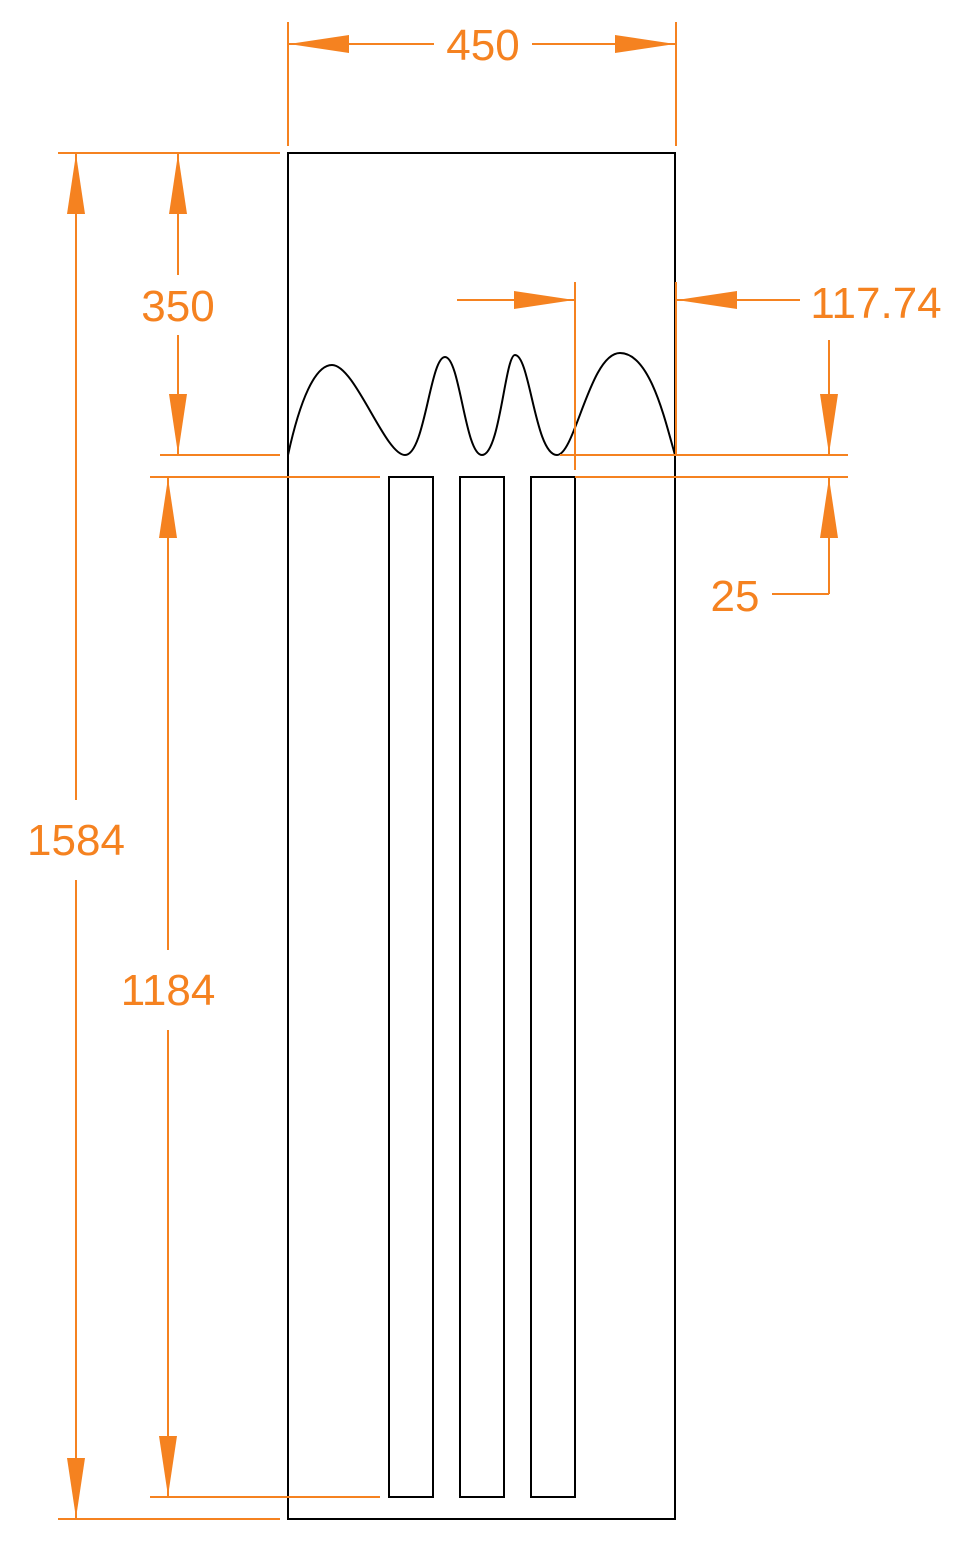  Describe the element at coordinates (76, 840) in the screenshot. I see `dimension-label: 1584` at that location.